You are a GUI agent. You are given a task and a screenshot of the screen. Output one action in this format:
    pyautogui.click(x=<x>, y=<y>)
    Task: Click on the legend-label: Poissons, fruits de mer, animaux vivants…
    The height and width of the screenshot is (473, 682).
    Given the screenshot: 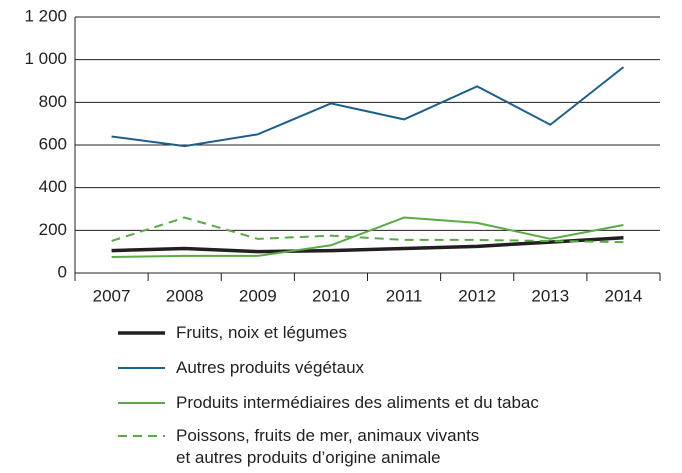 What is the action you would take?
    pyautogui.click(x=328, y=446)
    